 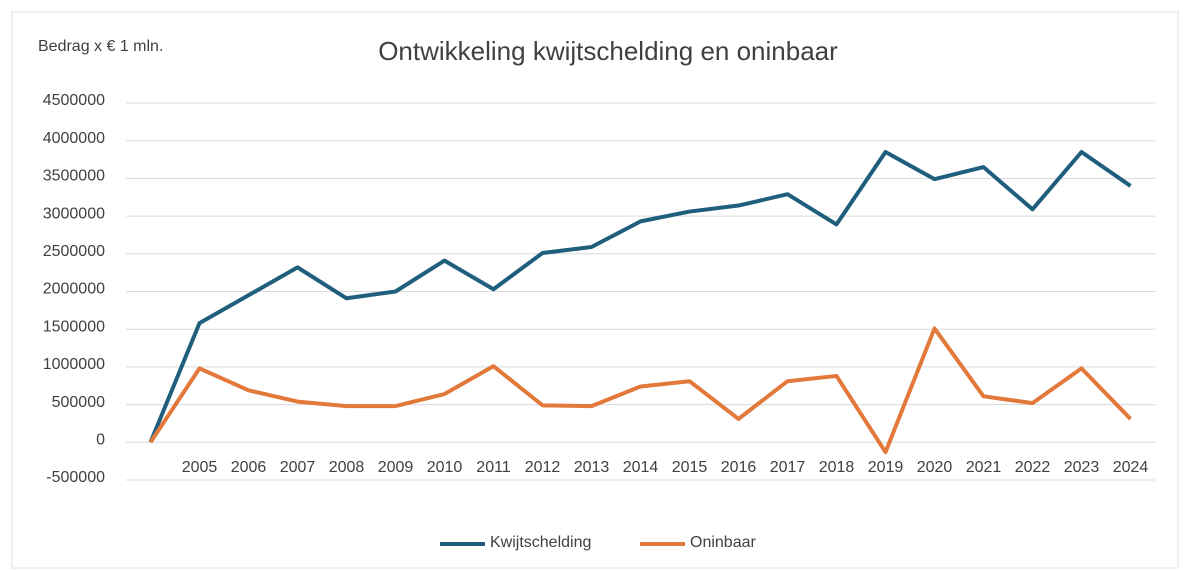 What do you see at coordinates (540, 542) in the screenshot?
I see `legend-label: Kwijtschelding` at bounding box center [540, 542].